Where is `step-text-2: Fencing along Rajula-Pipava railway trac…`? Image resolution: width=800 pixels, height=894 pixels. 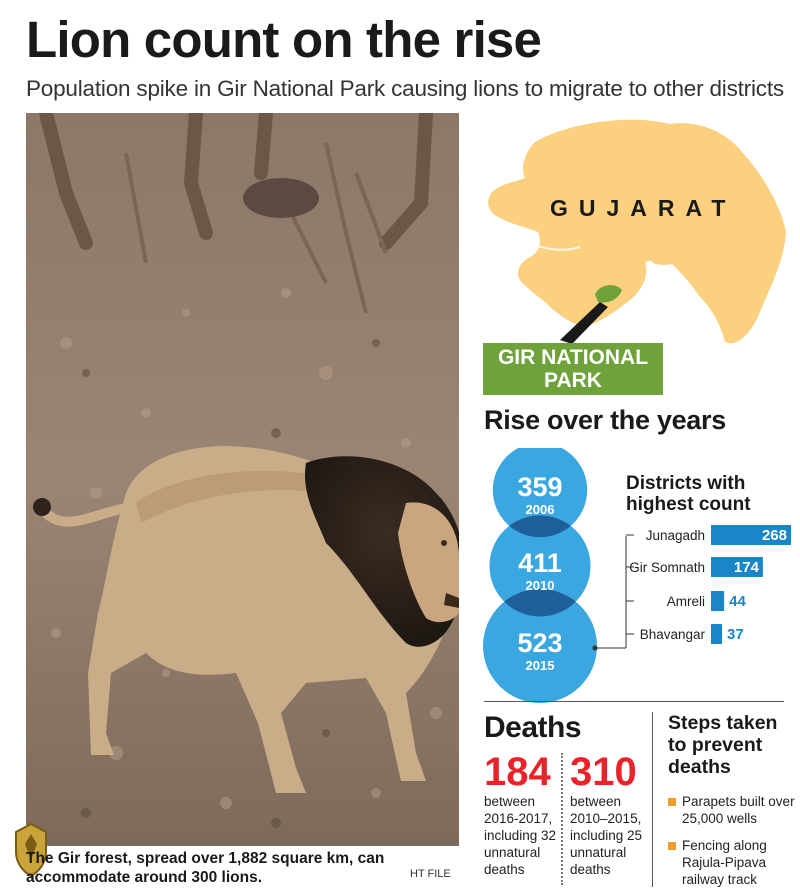
step-text-2: Fencing along Rajula-Pipava railway trac… is located at coordinates (724, 862).